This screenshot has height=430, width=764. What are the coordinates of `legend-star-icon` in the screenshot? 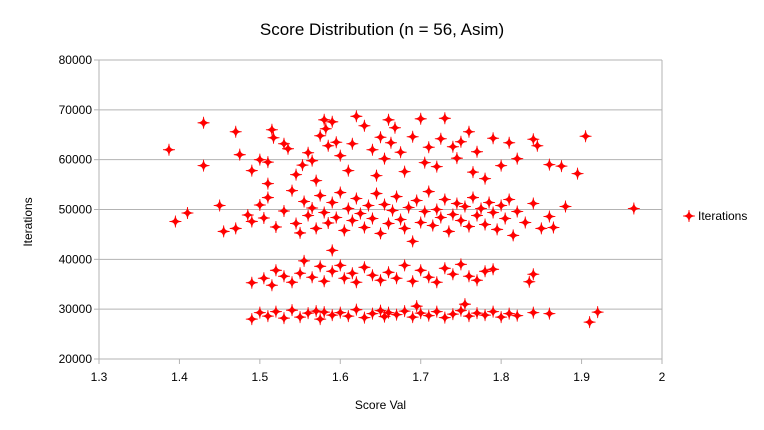 It's located at (689, 216).